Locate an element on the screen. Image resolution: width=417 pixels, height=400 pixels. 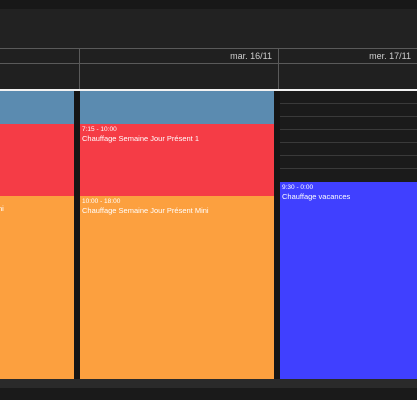
header-separator is located at coordinates (208, 90).